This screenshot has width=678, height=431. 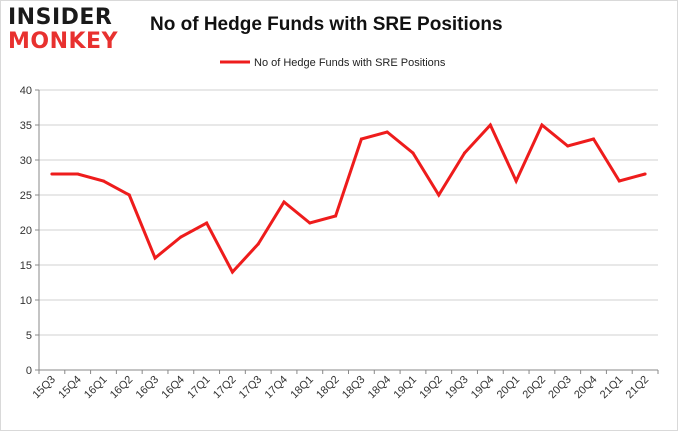 I want to click on x-tick-label: 20Q1, so click(x=509, y=388).